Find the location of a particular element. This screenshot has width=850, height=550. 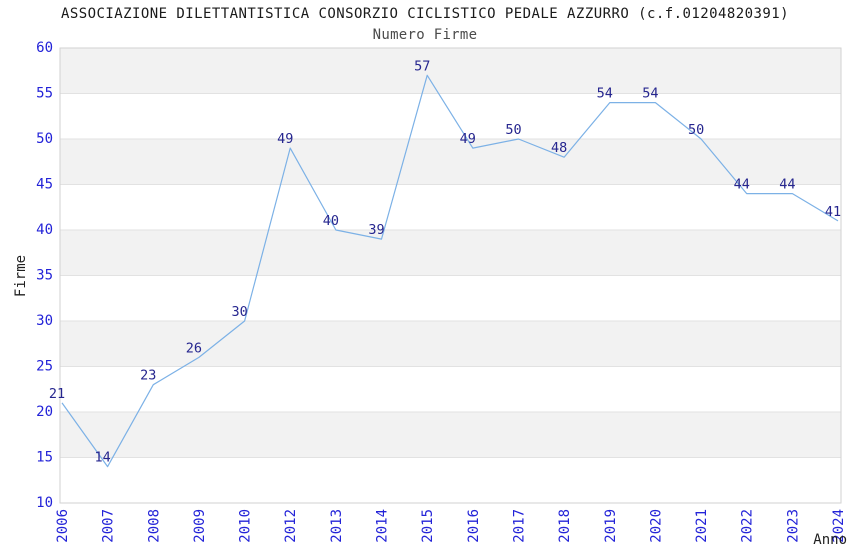

x-tick-label: 2007 is located at coordinates (109, 526).